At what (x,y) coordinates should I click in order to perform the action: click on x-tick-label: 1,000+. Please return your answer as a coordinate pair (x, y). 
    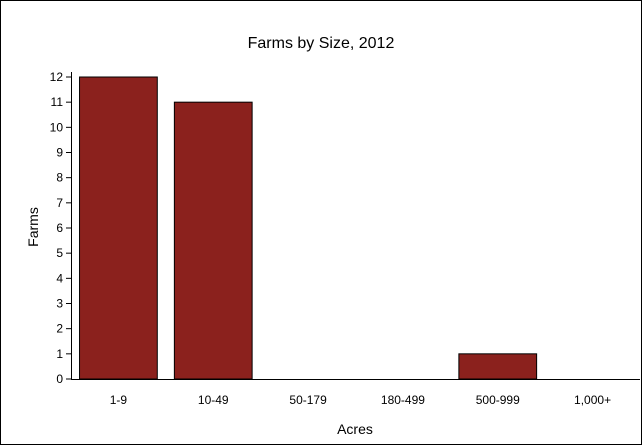
    Looking at the image, I should click on (592, 400).